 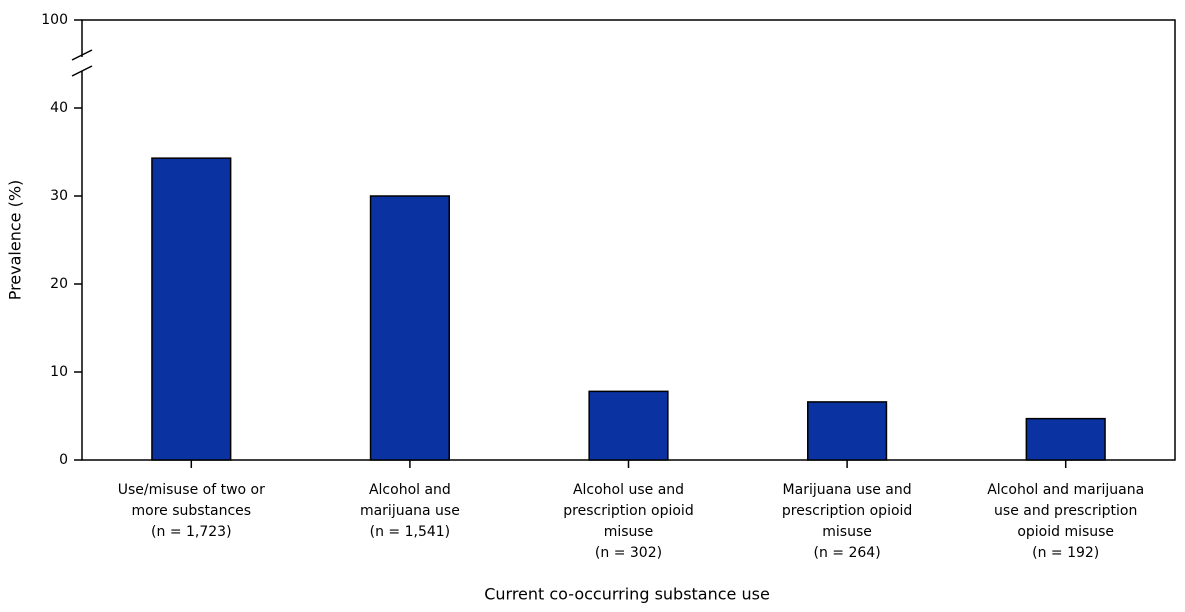 What do you see at coordinates (59, 284) in the screenshot?
I see `y-tick-label: 20` at bounding box center [59, 284].